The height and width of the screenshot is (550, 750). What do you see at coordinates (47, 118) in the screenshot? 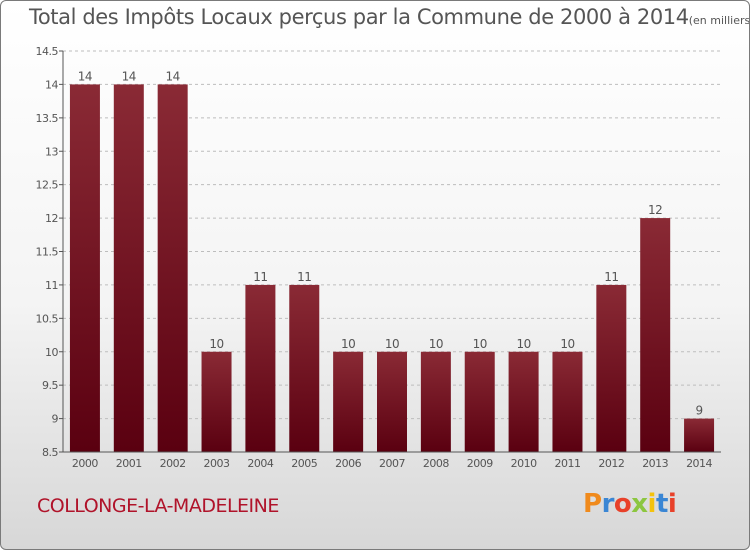
I see `y-tick-label: 13.5` at bounding box center [47, 118].